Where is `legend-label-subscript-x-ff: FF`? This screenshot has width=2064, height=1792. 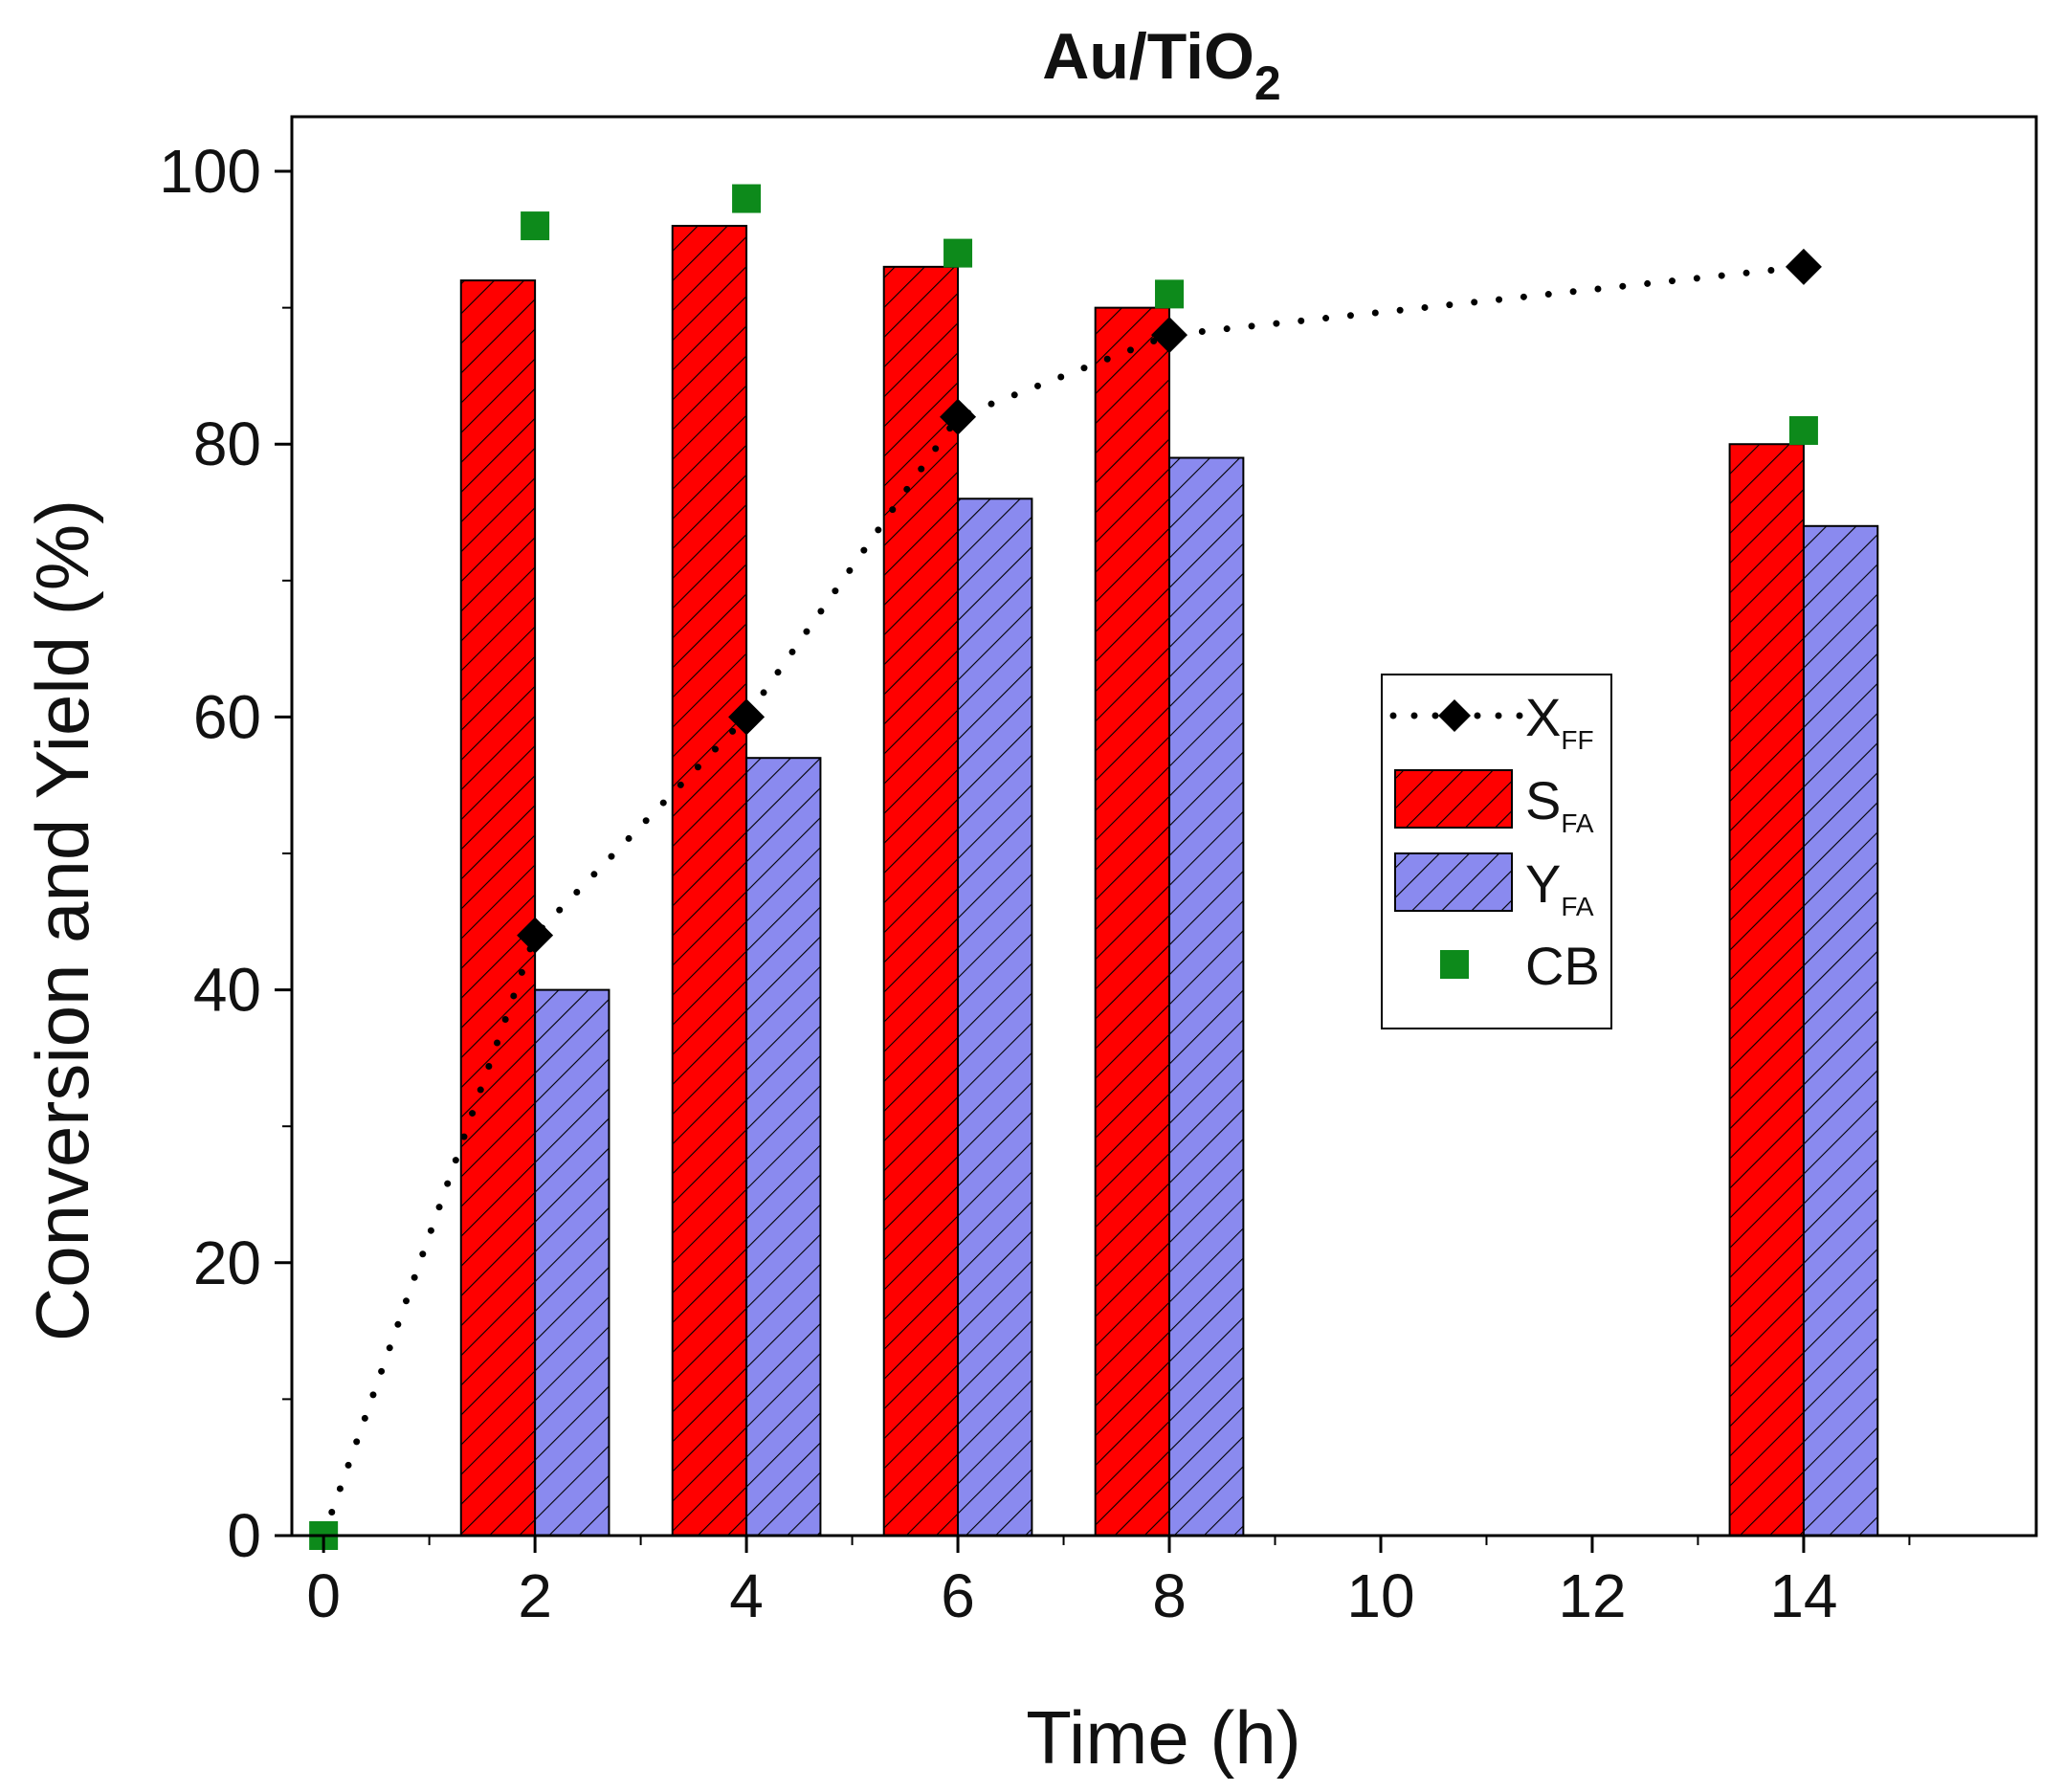 legend-label-subscript-x-ff: FF is located at coordinates (1577, 740).